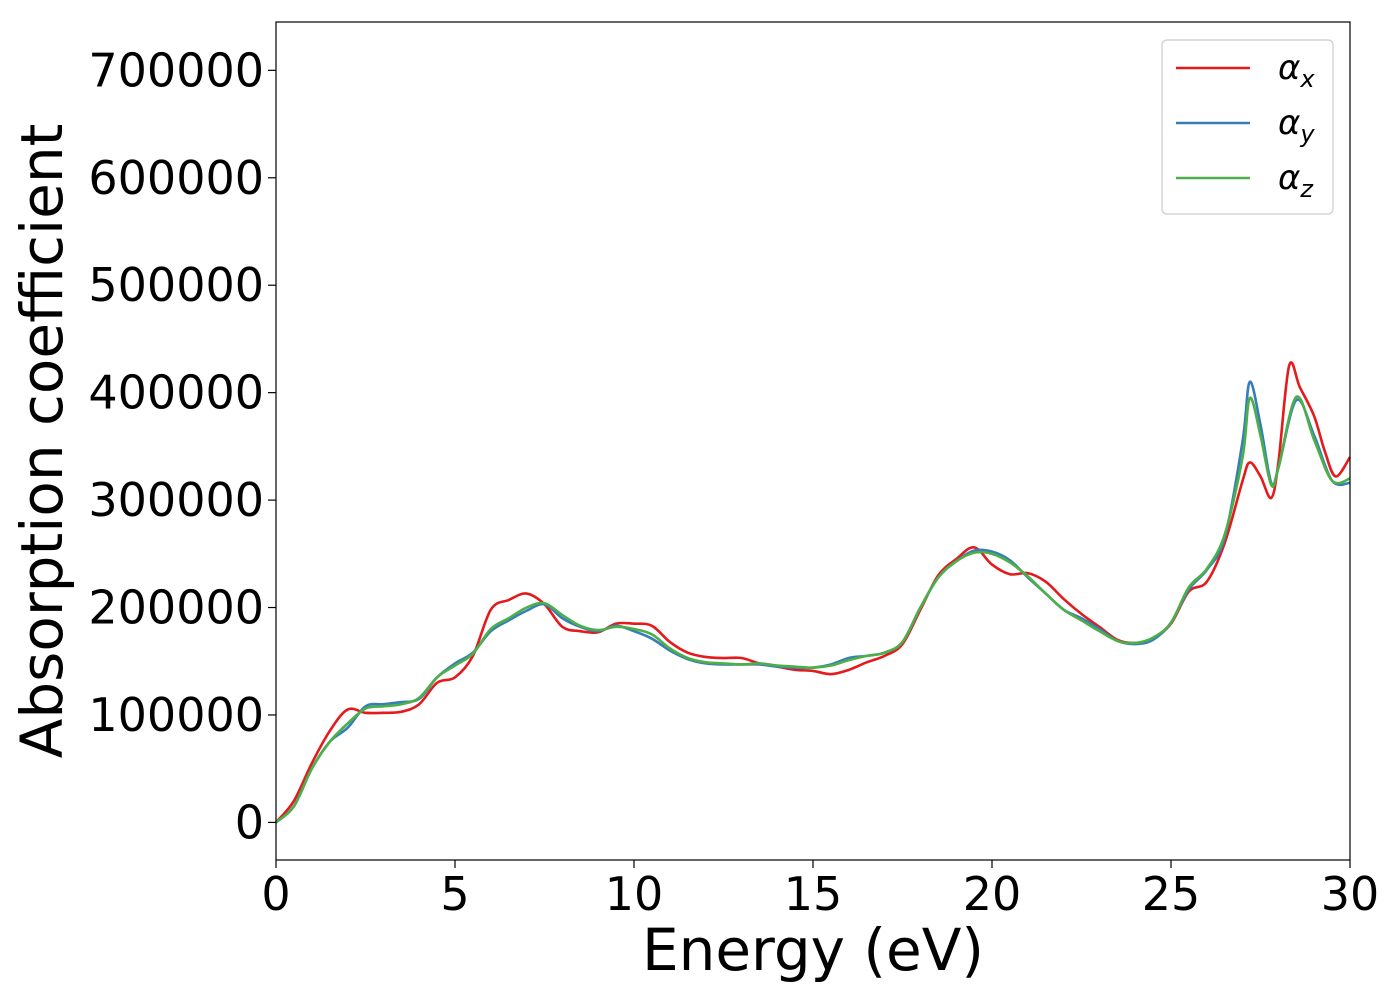  I want to click on legend-subscript: x, so click(1307, 79).